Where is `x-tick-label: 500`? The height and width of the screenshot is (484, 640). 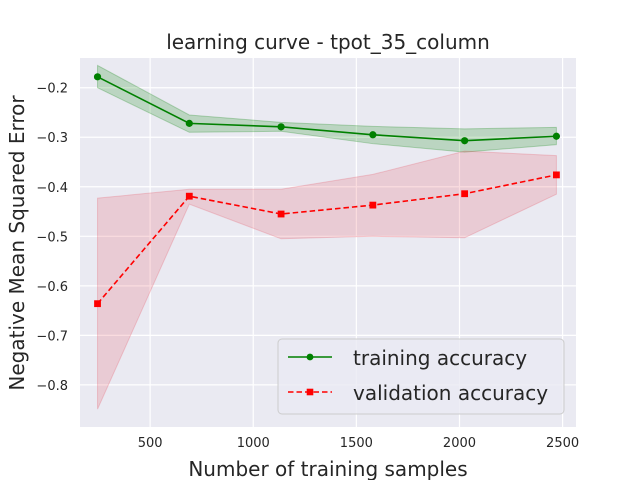
x-tick-label: 500 is located at coordinates (150, 443).